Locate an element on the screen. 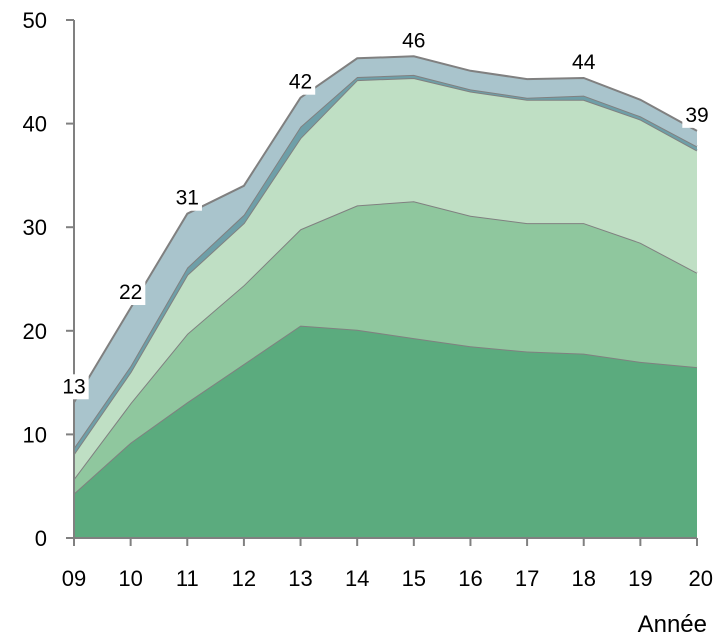 The image size is (715, 638). x-tick-label: 10 is located at coordinates (130, 578).